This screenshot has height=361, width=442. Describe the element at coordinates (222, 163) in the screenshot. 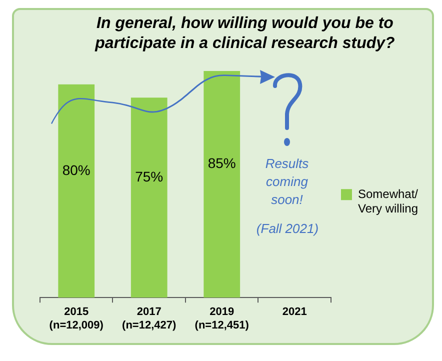

I see `data-label: 85%` at that location.